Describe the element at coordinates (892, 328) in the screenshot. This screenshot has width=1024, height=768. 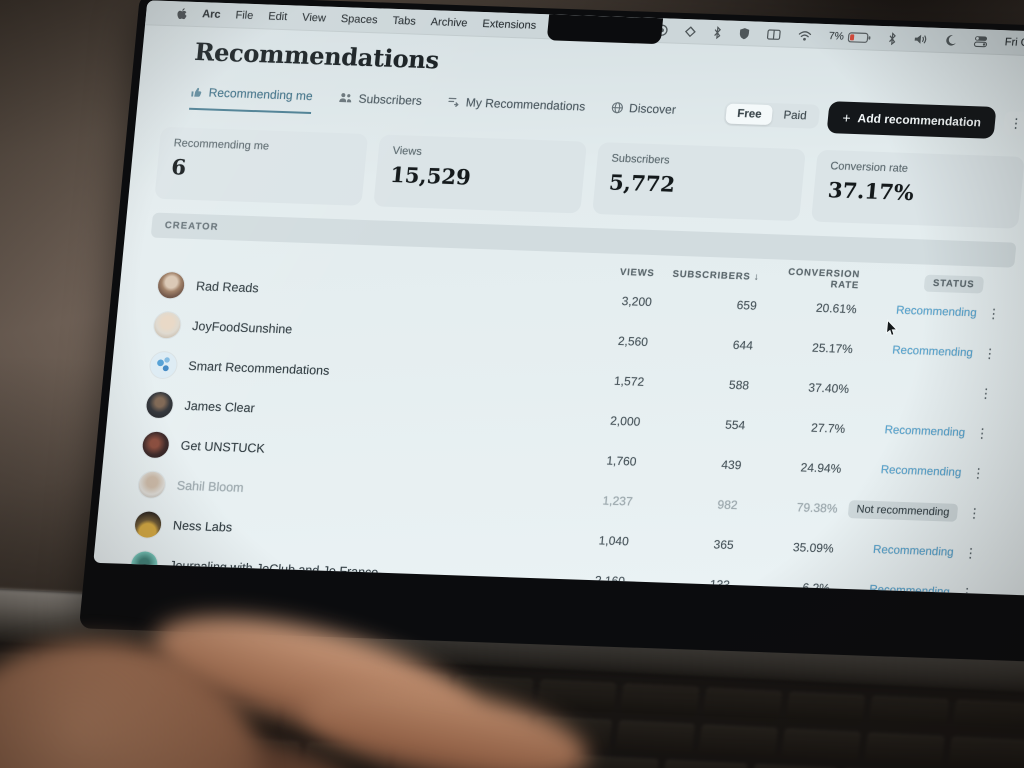
I see `mouse-cursor` at that location.